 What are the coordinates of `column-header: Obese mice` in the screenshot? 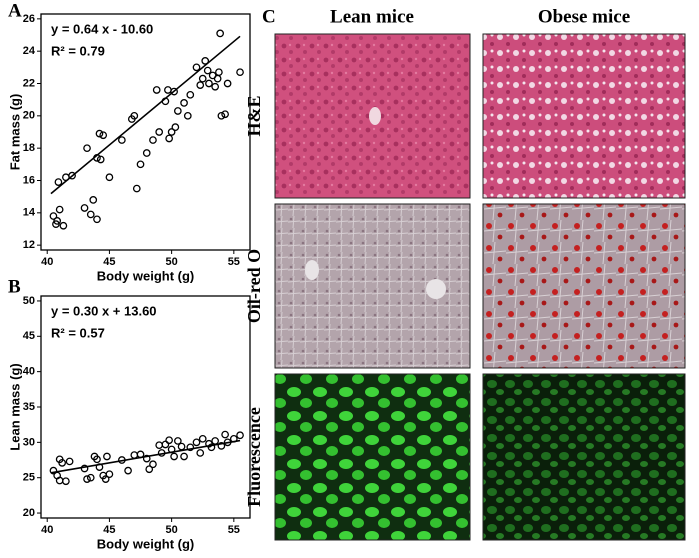 It's located at (584, 16).